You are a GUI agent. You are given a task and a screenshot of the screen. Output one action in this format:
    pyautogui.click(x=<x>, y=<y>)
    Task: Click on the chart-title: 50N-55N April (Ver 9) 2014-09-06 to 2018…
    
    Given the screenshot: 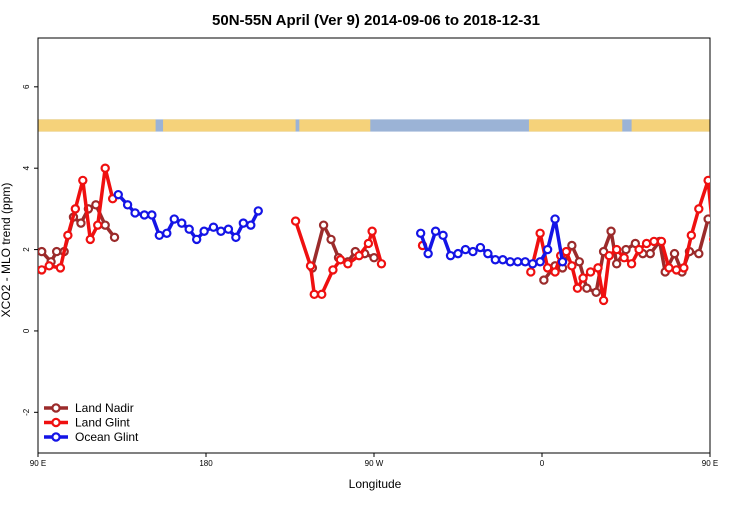 What is the action you would take?
    pyautogui.click(x=376, y=20)
    